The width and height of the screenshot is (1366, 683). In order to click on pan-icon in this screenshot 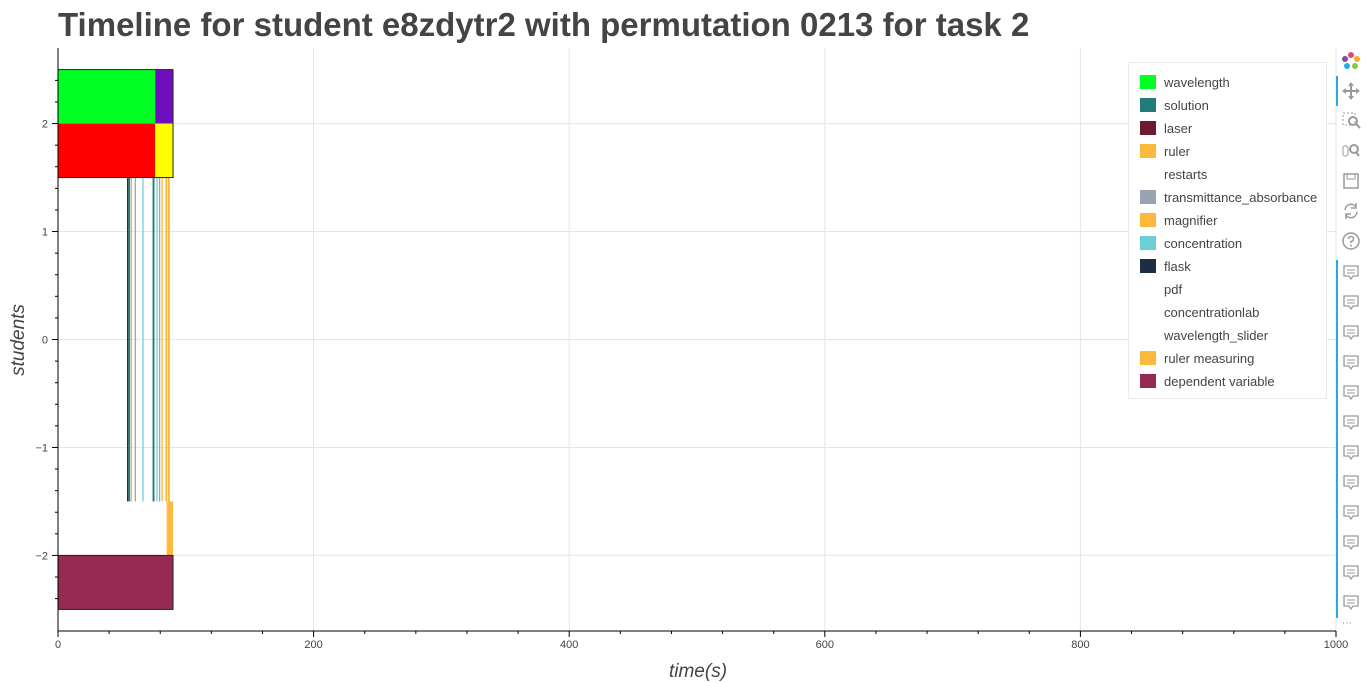, I will do `click(1351, 91)`.